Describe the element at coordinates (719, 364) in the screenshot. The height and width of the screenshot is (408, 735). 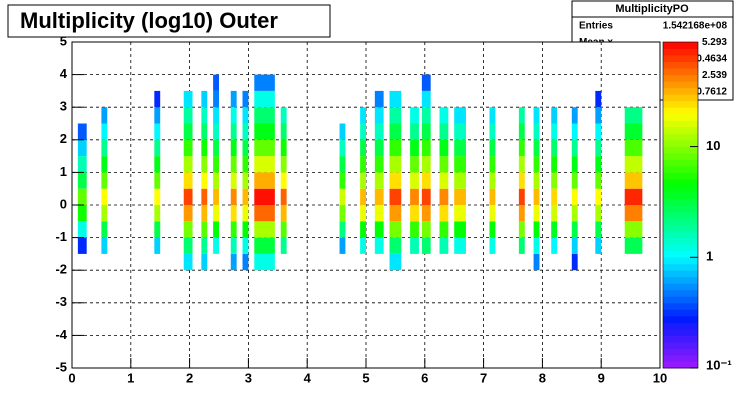
I see `z-tick-label: 10⁻¹` at that location.